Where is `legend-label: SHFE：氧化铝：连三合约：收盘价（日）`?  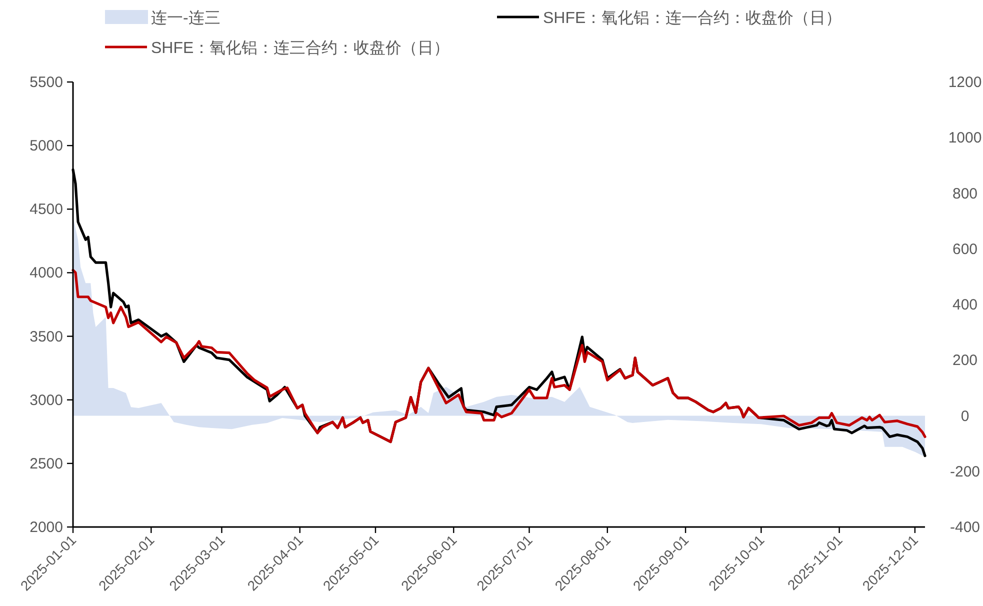
legend-label: SHFE：氧化铝：连三合约：收盘价（日） is located at coordinates (300, 48).